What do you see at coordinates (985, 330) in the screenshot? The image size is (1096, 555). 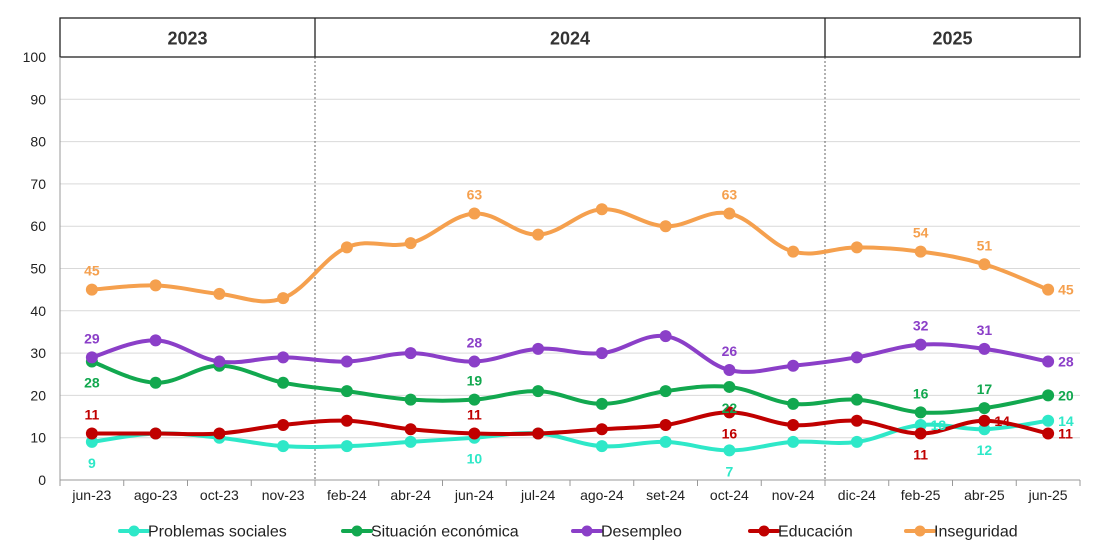 I see `data-label: 31` at bounding box center [985, 330].